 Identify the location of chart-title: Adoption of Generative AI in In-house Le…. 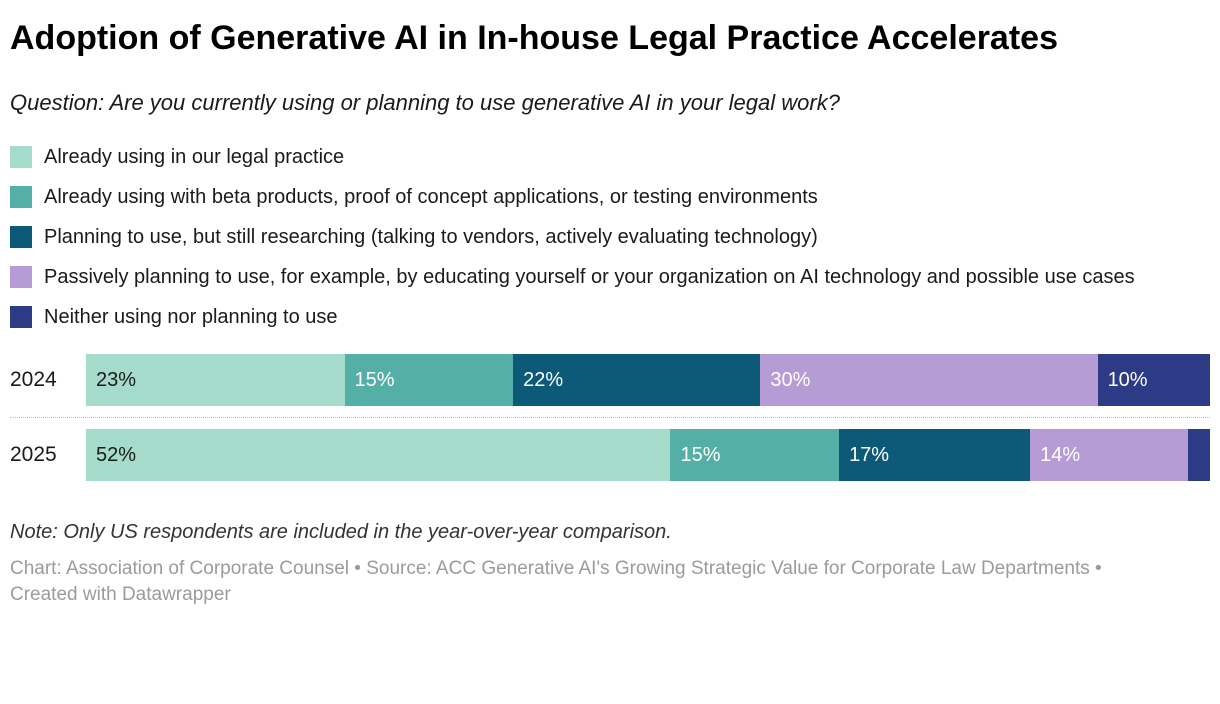
(534, 38).